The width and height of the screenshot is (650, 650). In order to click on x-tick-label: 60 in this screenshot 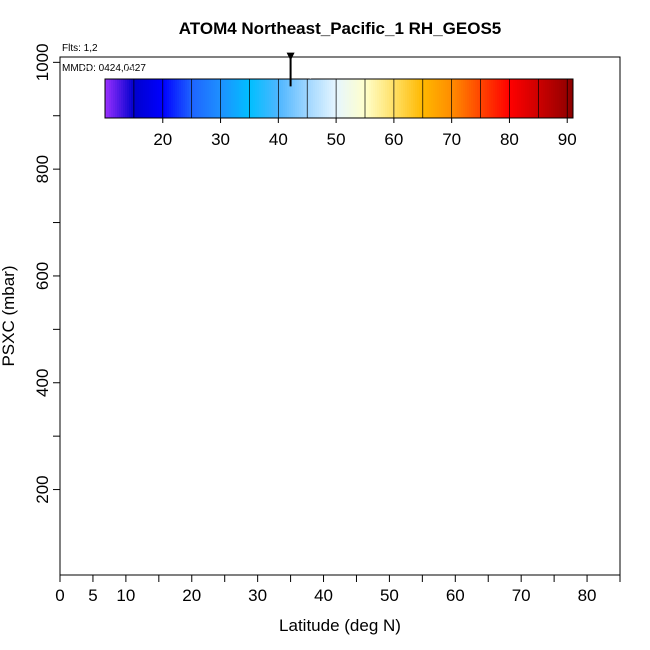, I will do `click(455, 595)`.